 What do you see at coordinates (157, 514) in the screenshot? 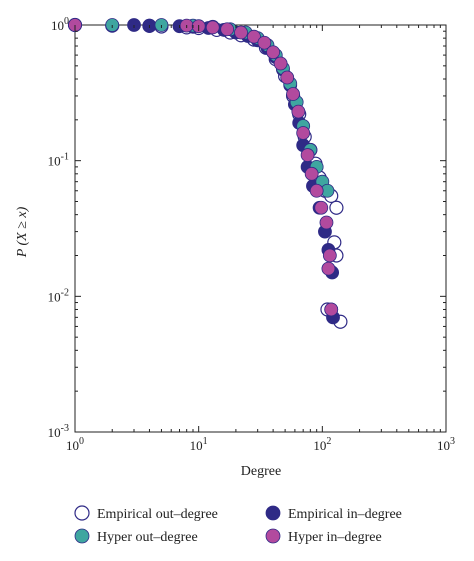
I see `legend-label: Empirical out–degree` at bounding box center [157, 514].